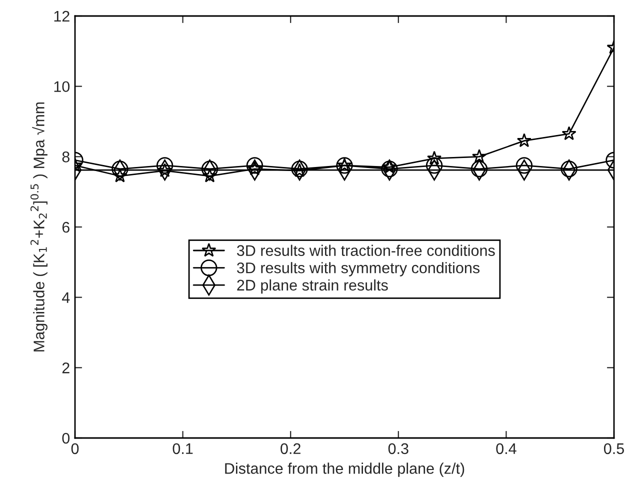 The height and width of the screenshot is (496, 629). Describe the element at coordinates (66, 368) in the screenshot. I see `y-tick-label: 2` at that location.